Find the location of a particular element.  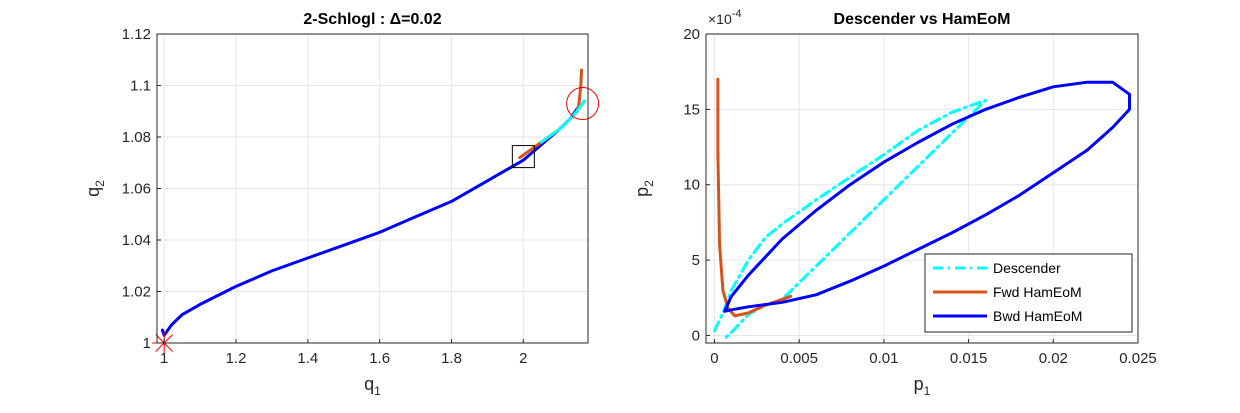

y-tick-label: 1.02 is located at coordinates (136, 292).